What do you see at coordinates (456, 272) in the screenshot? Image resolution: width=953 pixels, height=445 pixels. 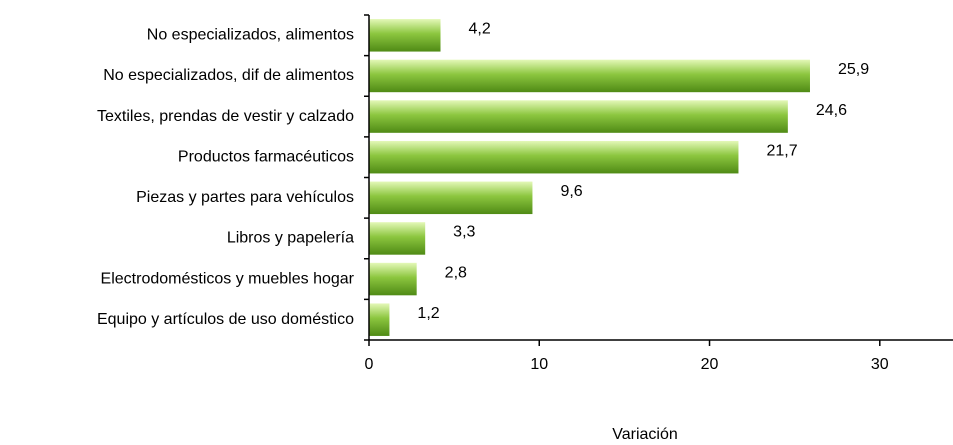 I see `data-label: 2,8` at bounding box center [456, 272].